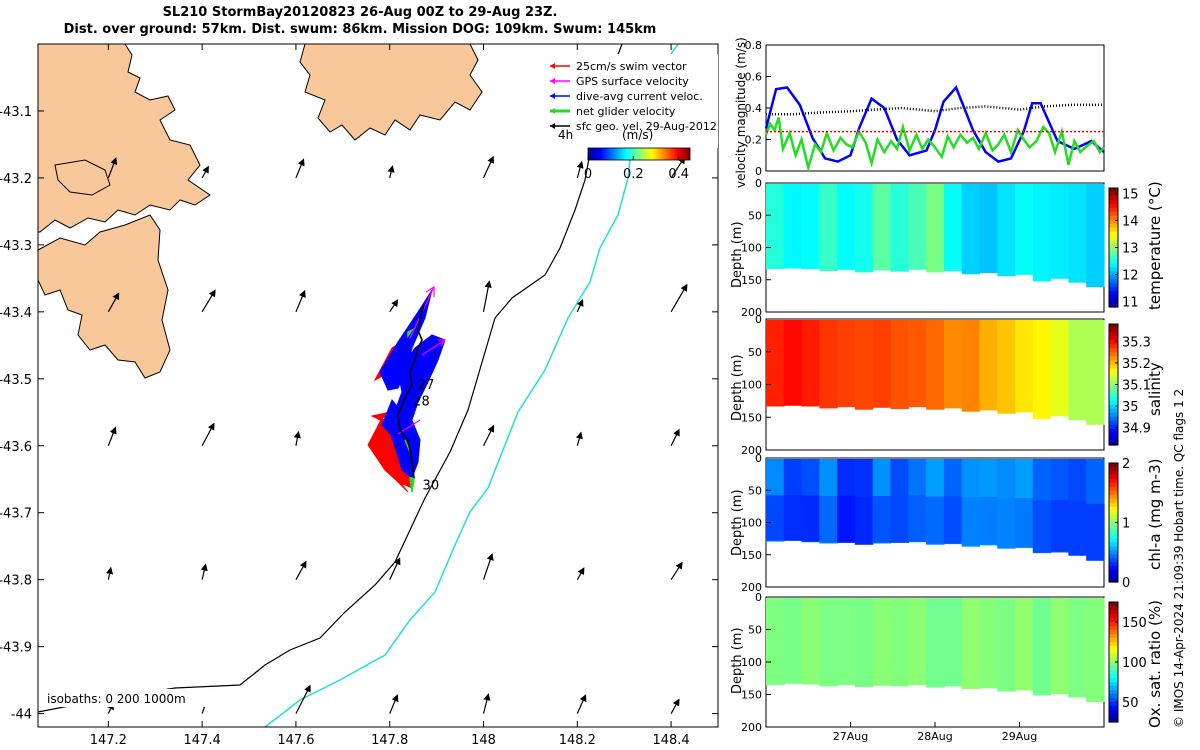 The width and height of the screenshot is (1200, 750). What do you see at coordinates (1130, 194) in the screenshot?
I see `colorbar-tick-label: 15` at bounding box center [1130, 194].